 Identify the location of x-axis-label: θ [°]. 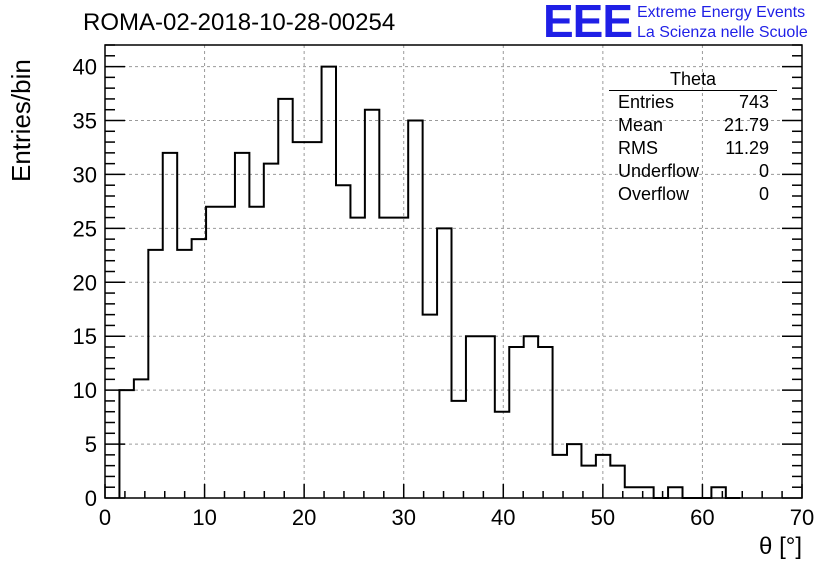
(780, 546).